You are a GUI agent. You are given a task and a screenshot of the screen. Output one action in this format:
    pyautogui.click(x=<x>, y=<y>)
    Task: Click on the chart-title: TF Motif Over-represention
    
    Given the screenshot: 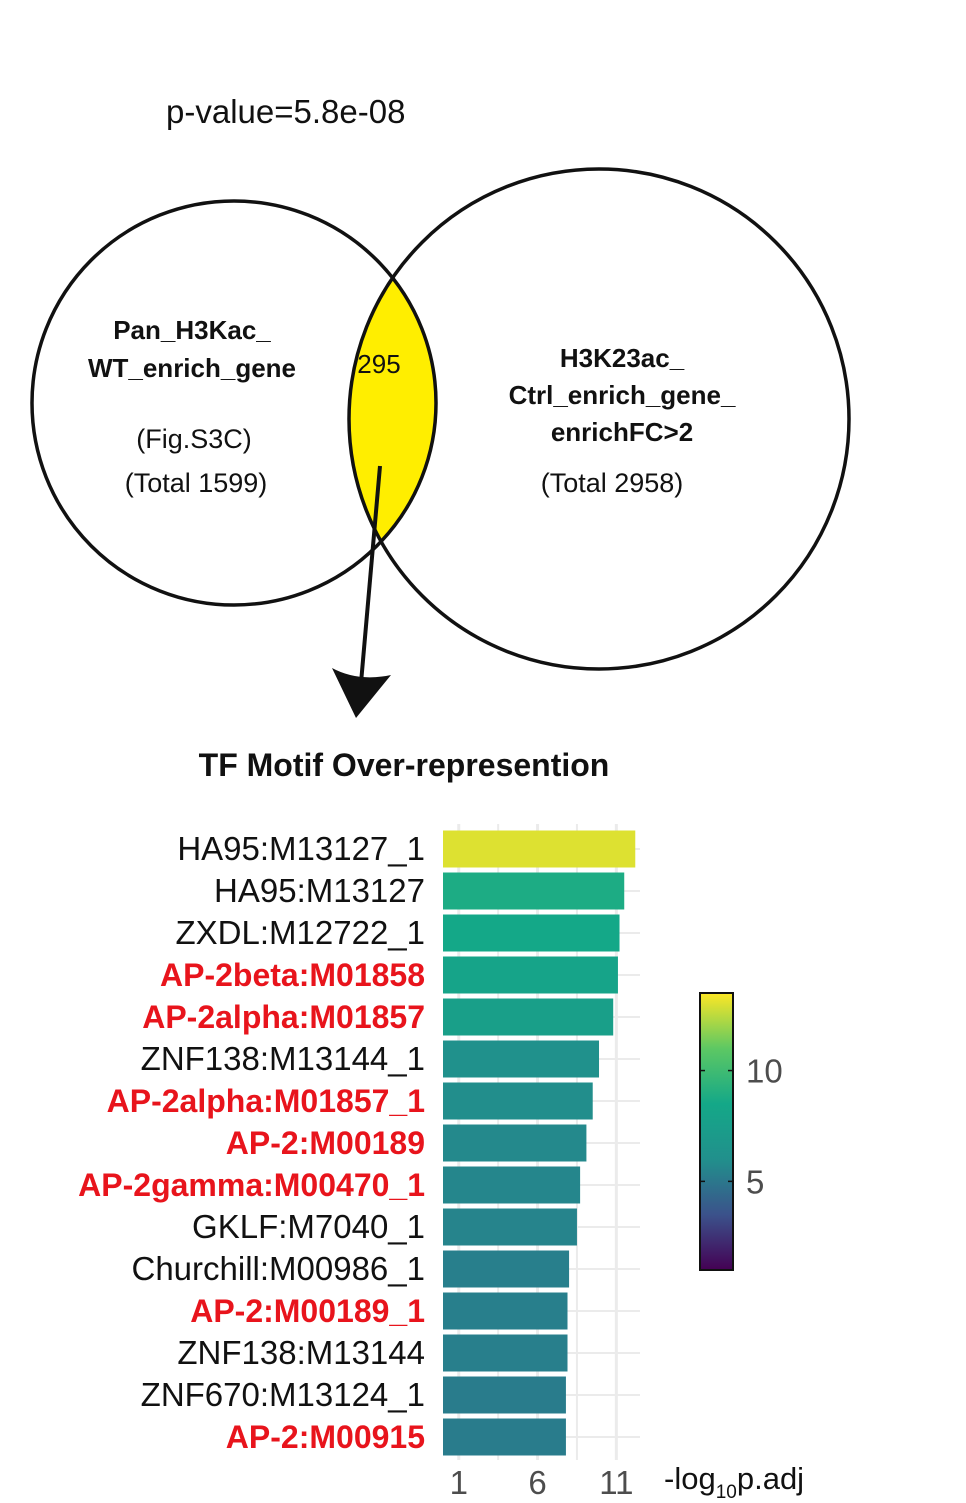 What is the action you would take?
    pyautogui.click(x=404, y=765)
    